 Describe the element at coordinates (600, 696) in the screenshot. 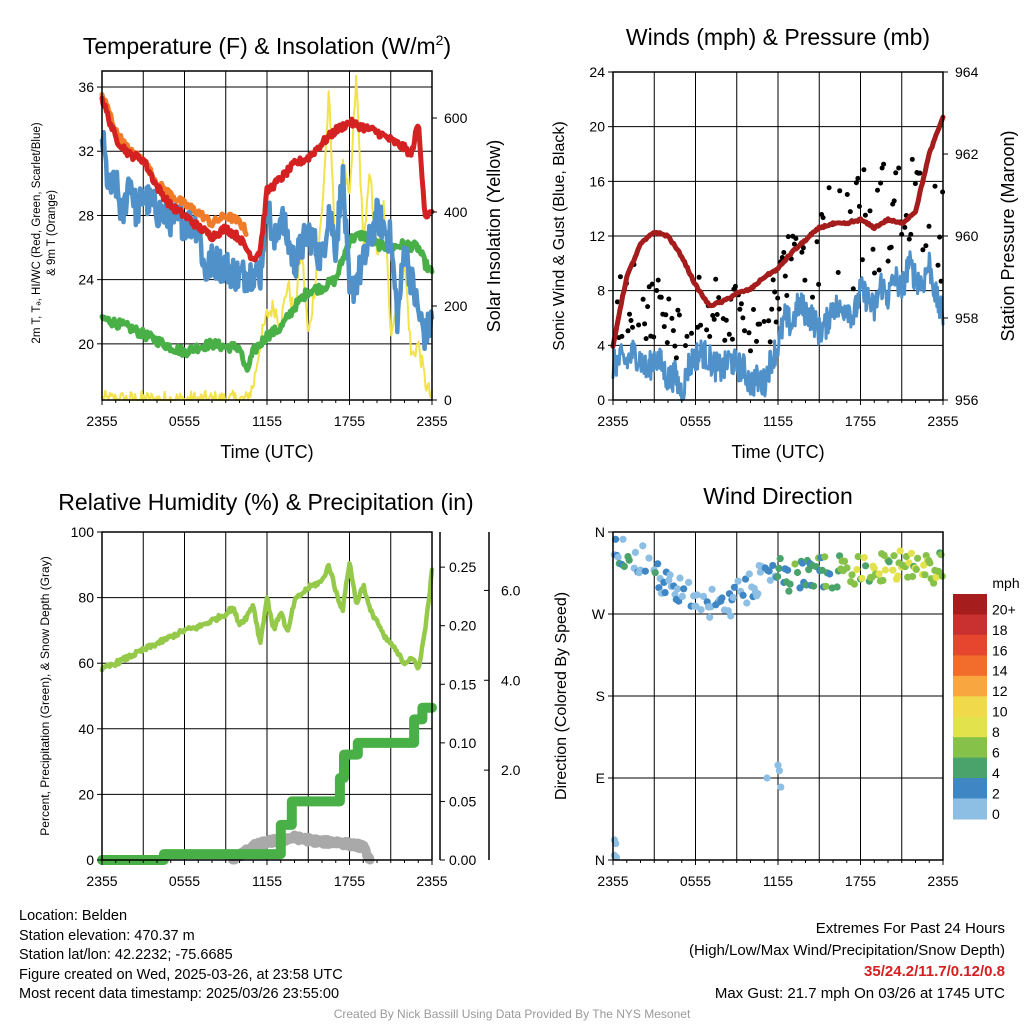

I see `y-tick-label: S` at that location.